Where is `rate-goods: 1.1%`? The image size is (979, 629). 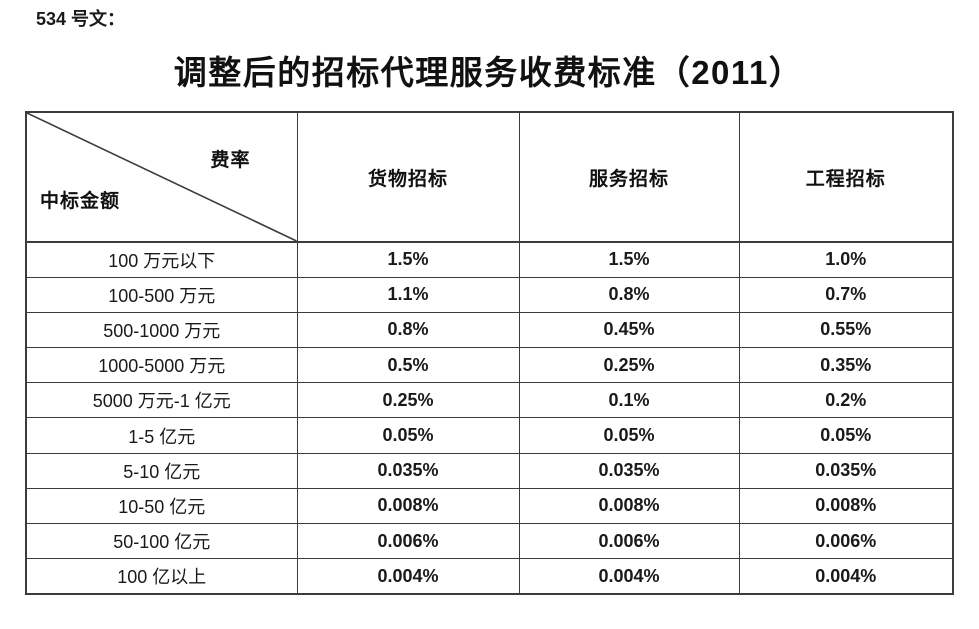
rate-goods: 1.1% is located at coordinates (408, 294).